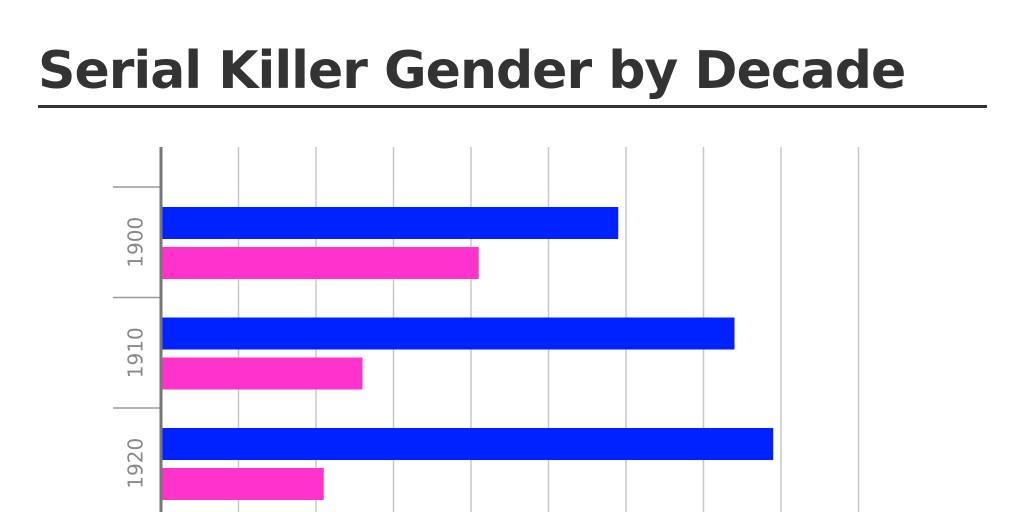  Describe the element at coordinates (471, 71) in the screenshot. I see `chart-title: Serial Killer Gender by Decade` at that location.